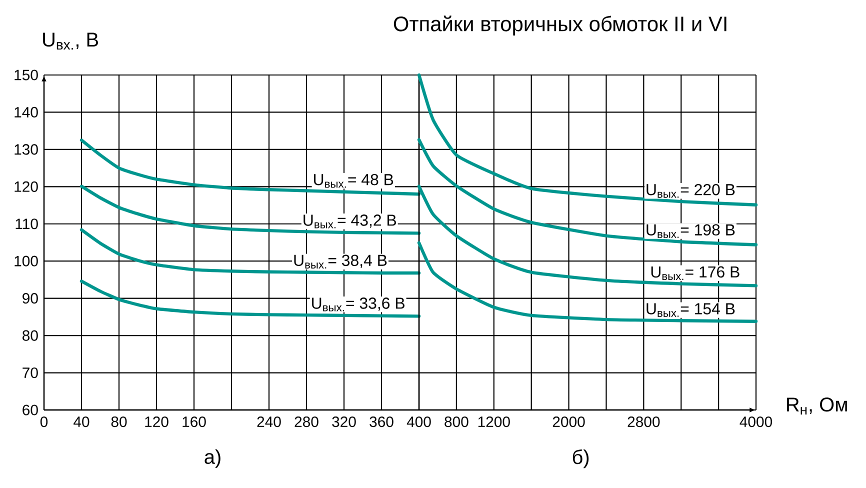  I want to click on y-tick-label: 70, so click(30, 372).